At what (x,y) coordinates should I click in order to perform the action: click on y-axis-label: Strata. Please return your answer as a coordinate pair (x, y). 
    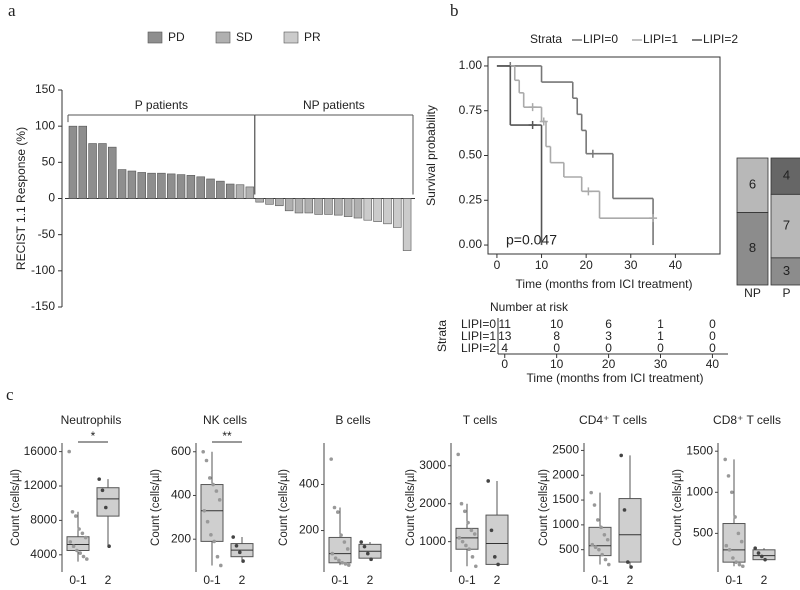
    Looking at the image, I should click on (442, 336).